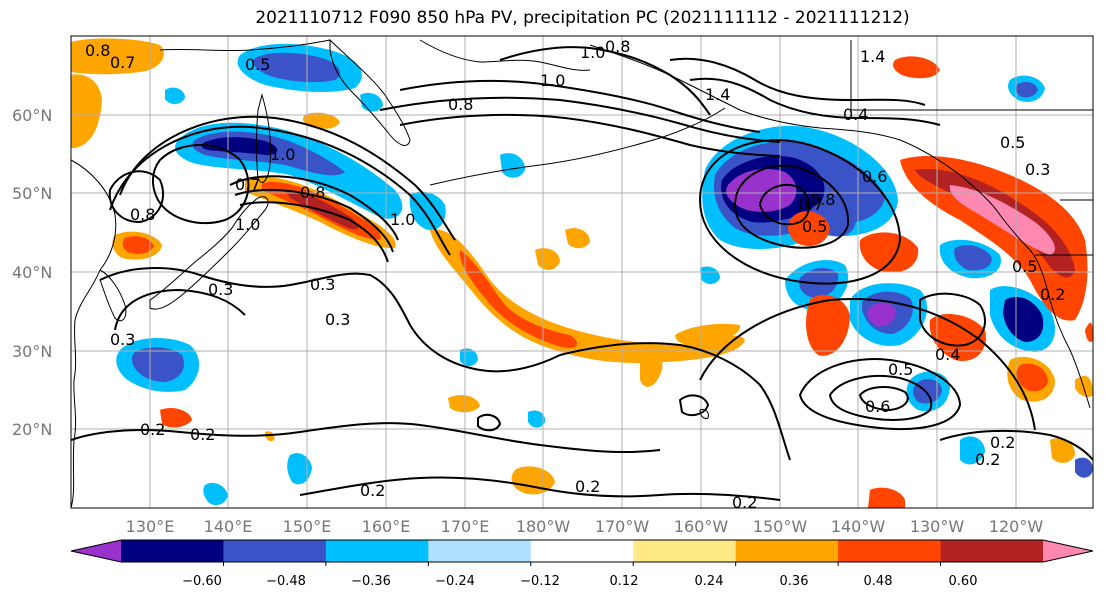 The height and width of the screenshot is (601, 1105). Describe the element at coordinates (32, 429) in the screenshot. I see `lat-label-20n: 20°N` at that location.